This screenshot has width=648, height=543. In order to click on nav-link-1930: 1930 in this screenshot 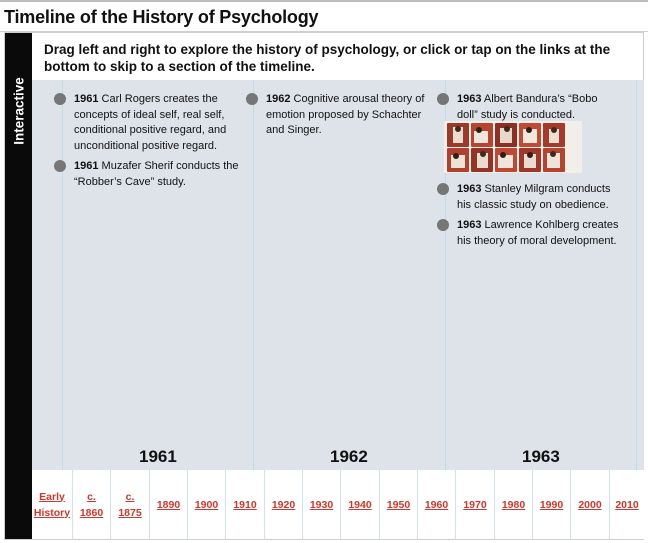, I will do `click(321, 504)`.